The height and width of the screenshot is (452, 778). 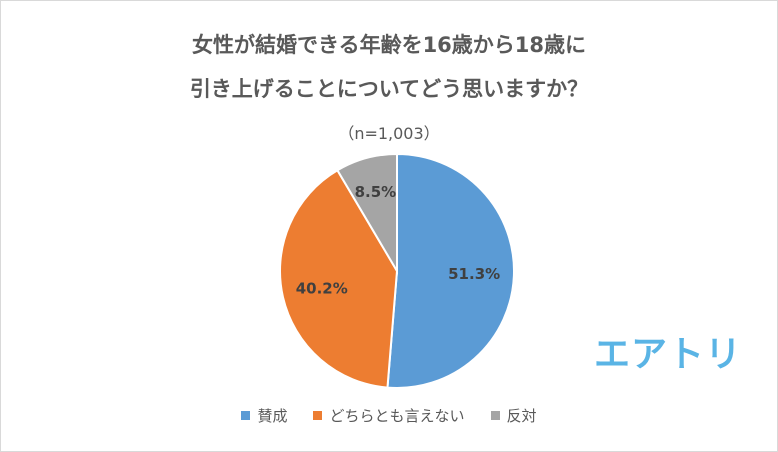 I want to click on chart-title-line-2: 引き上げることについてどう思いますか？, so click(x=389, y=89).